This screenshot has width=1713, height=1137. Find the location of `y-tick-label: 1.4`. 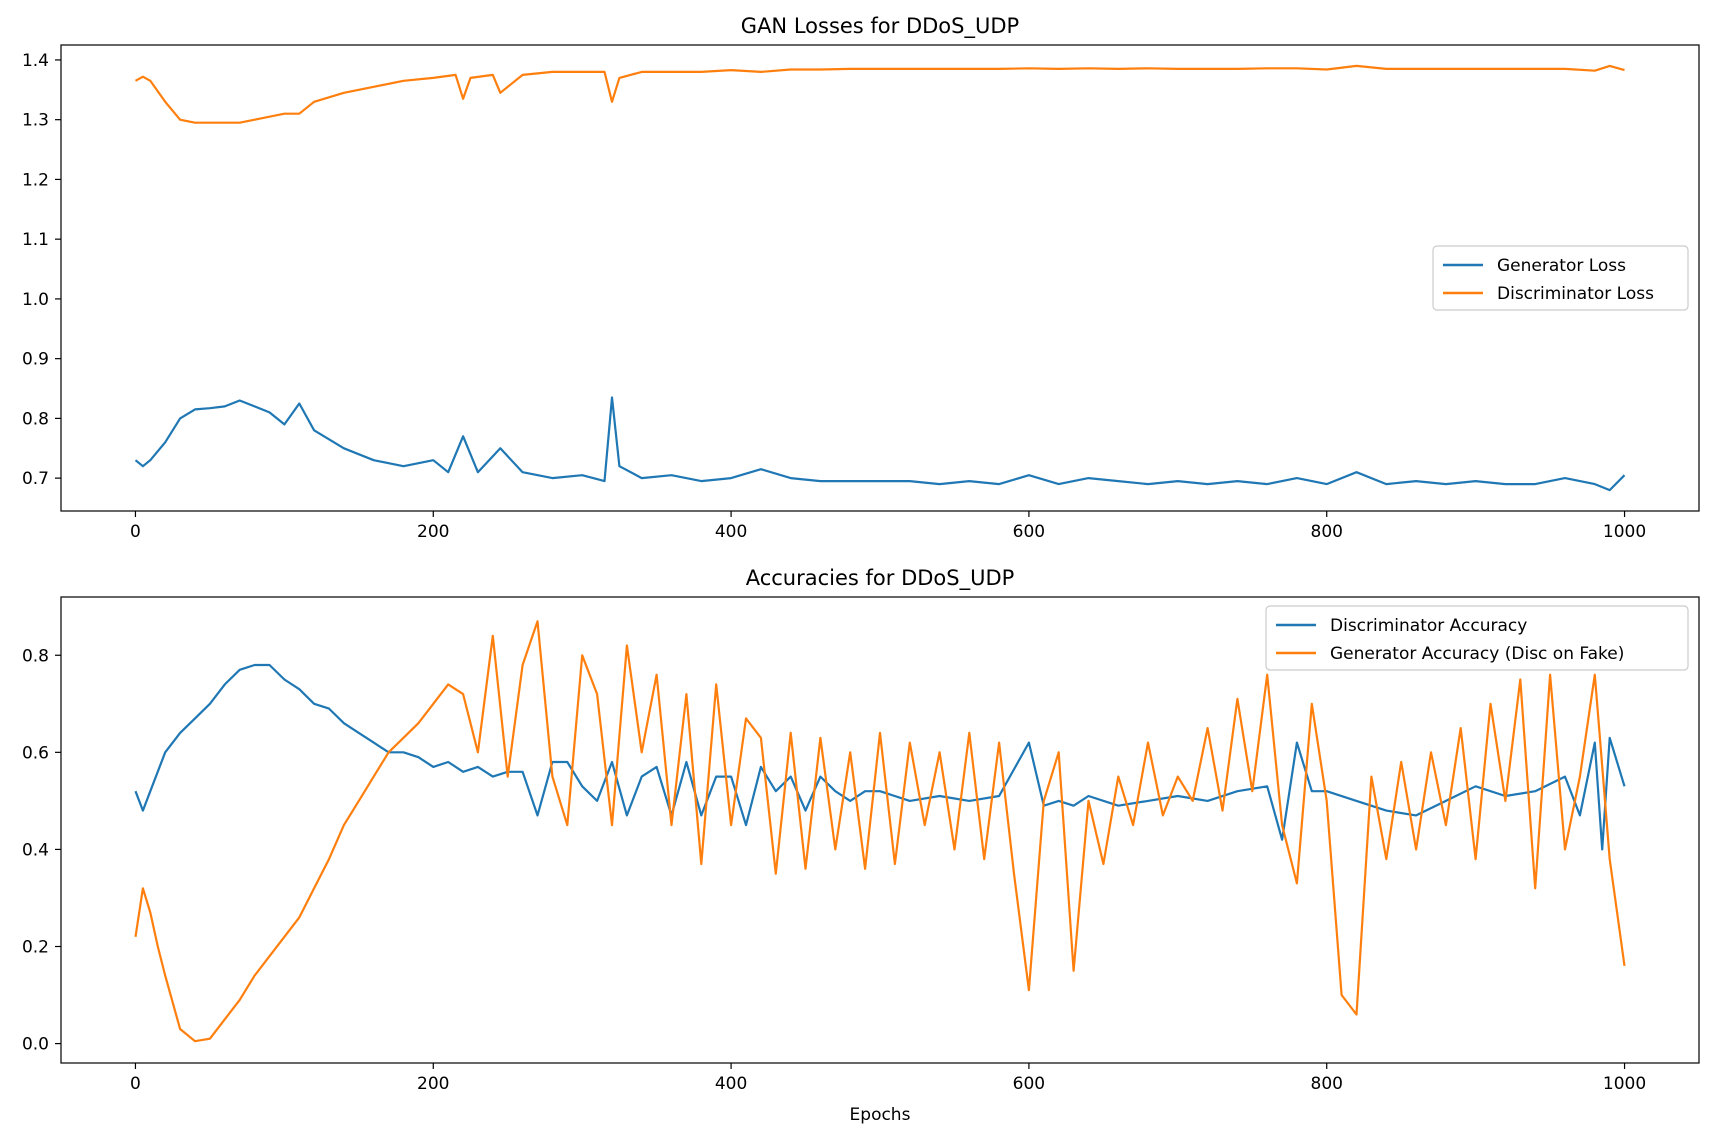

y-tick-label: 1.4 is located at coordinates (35, 61).